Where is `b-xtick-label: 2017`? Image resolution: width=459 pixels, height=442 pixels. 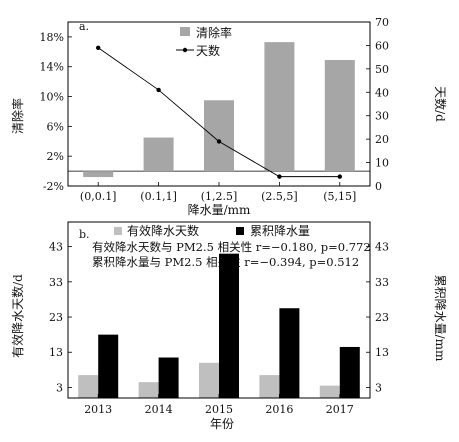 b-xtick-label: 2017 is located at coordinates (340, 409).